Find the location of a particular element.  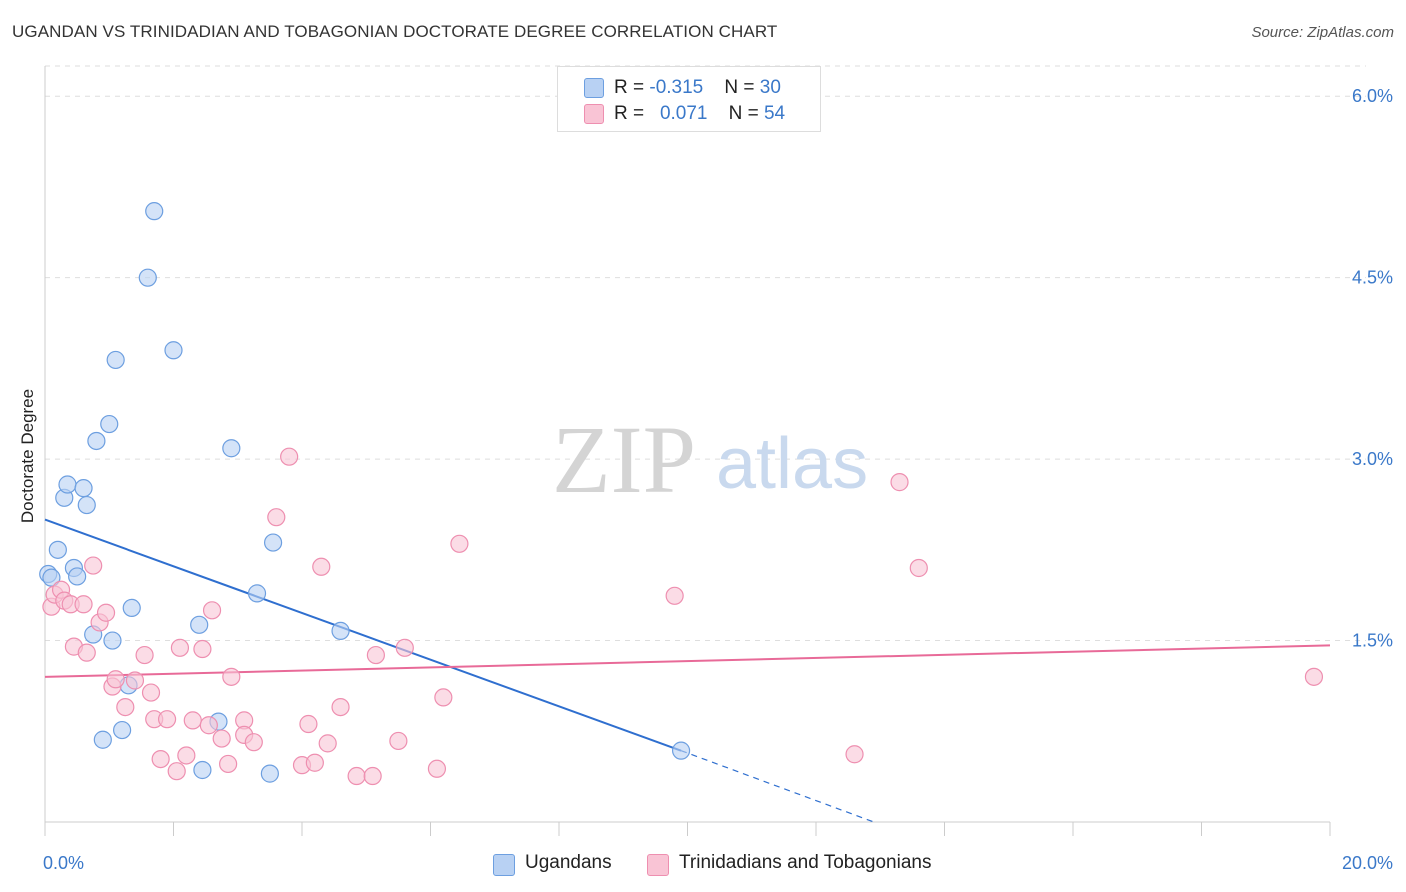

bottom-legend-swatch-trinidadians is located at coordinates (658, 865).